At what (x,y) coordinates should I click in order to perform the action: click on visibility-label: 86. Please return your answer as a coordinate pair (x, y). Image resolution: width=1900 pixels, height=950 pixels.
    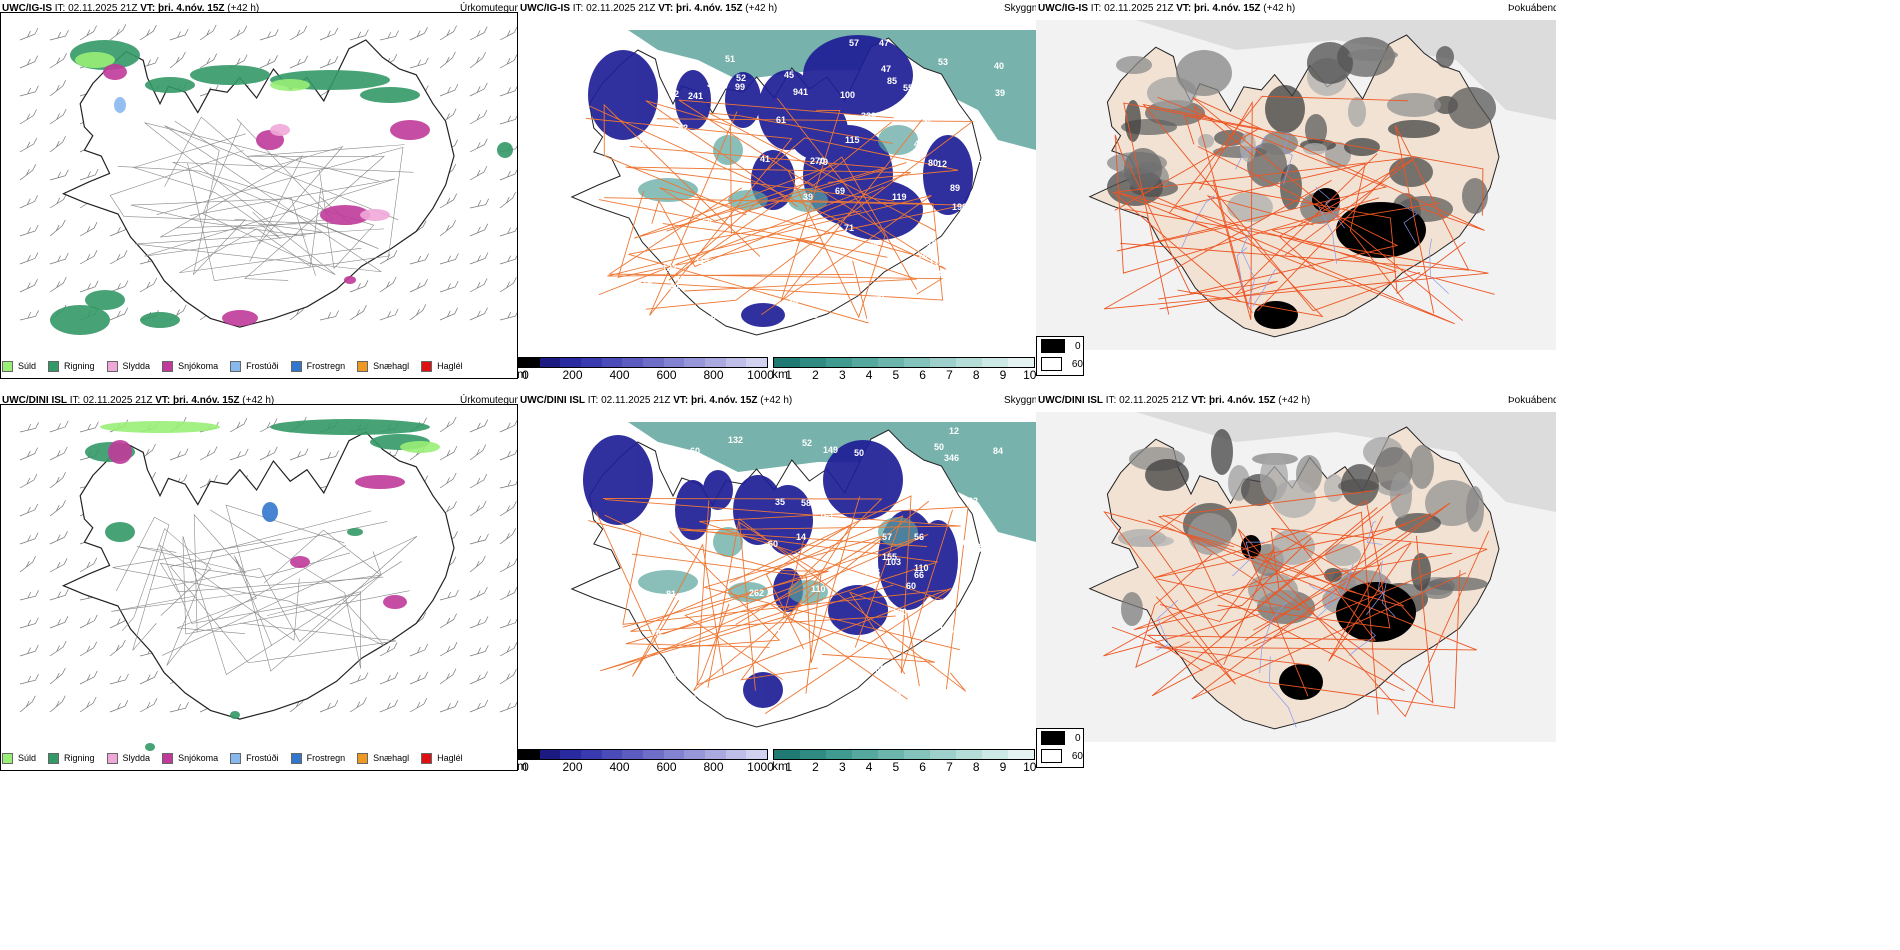
    Looking at the image, I should click on (964, 543).